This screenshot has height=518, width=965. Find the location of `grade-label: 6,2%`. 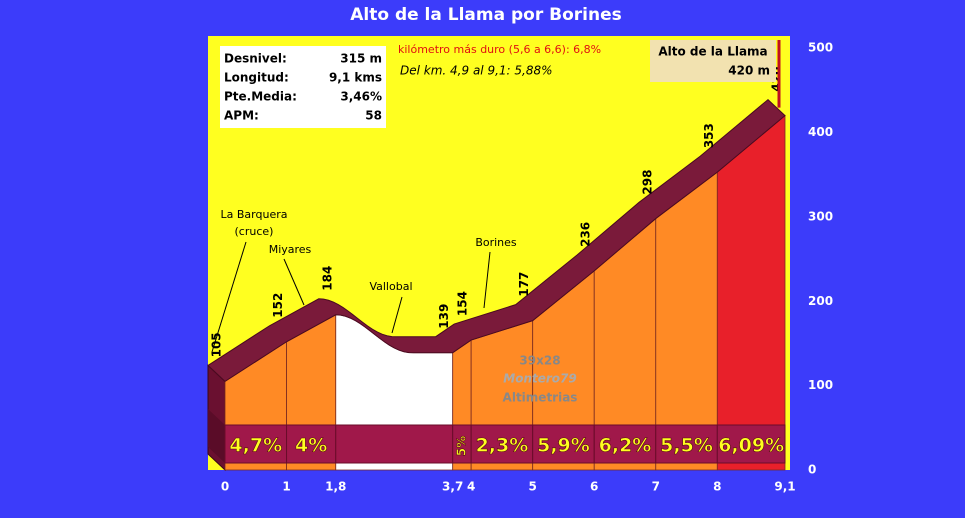

grade-label: 6,2% is located at coordinates (625, 446).